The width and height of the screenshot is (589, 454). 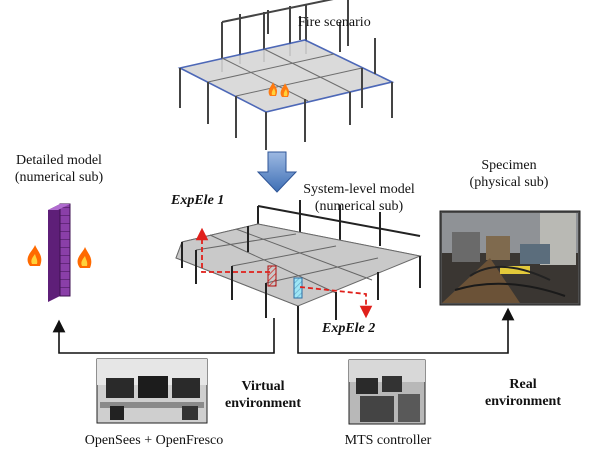 I want to click on fire-scenario-frame, so click(x=286, y=75).